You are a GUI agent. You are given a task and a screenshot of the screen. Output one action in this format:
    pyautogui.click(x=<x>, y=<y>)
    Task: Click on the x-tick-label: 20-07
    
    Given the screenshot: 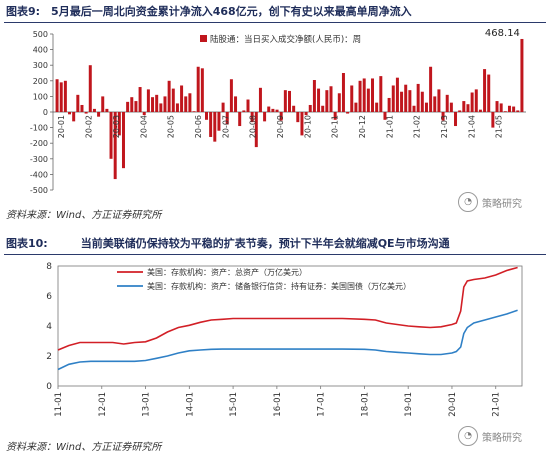 What is the action you would take?
    pyautogui.click(x=225, y=126)
    